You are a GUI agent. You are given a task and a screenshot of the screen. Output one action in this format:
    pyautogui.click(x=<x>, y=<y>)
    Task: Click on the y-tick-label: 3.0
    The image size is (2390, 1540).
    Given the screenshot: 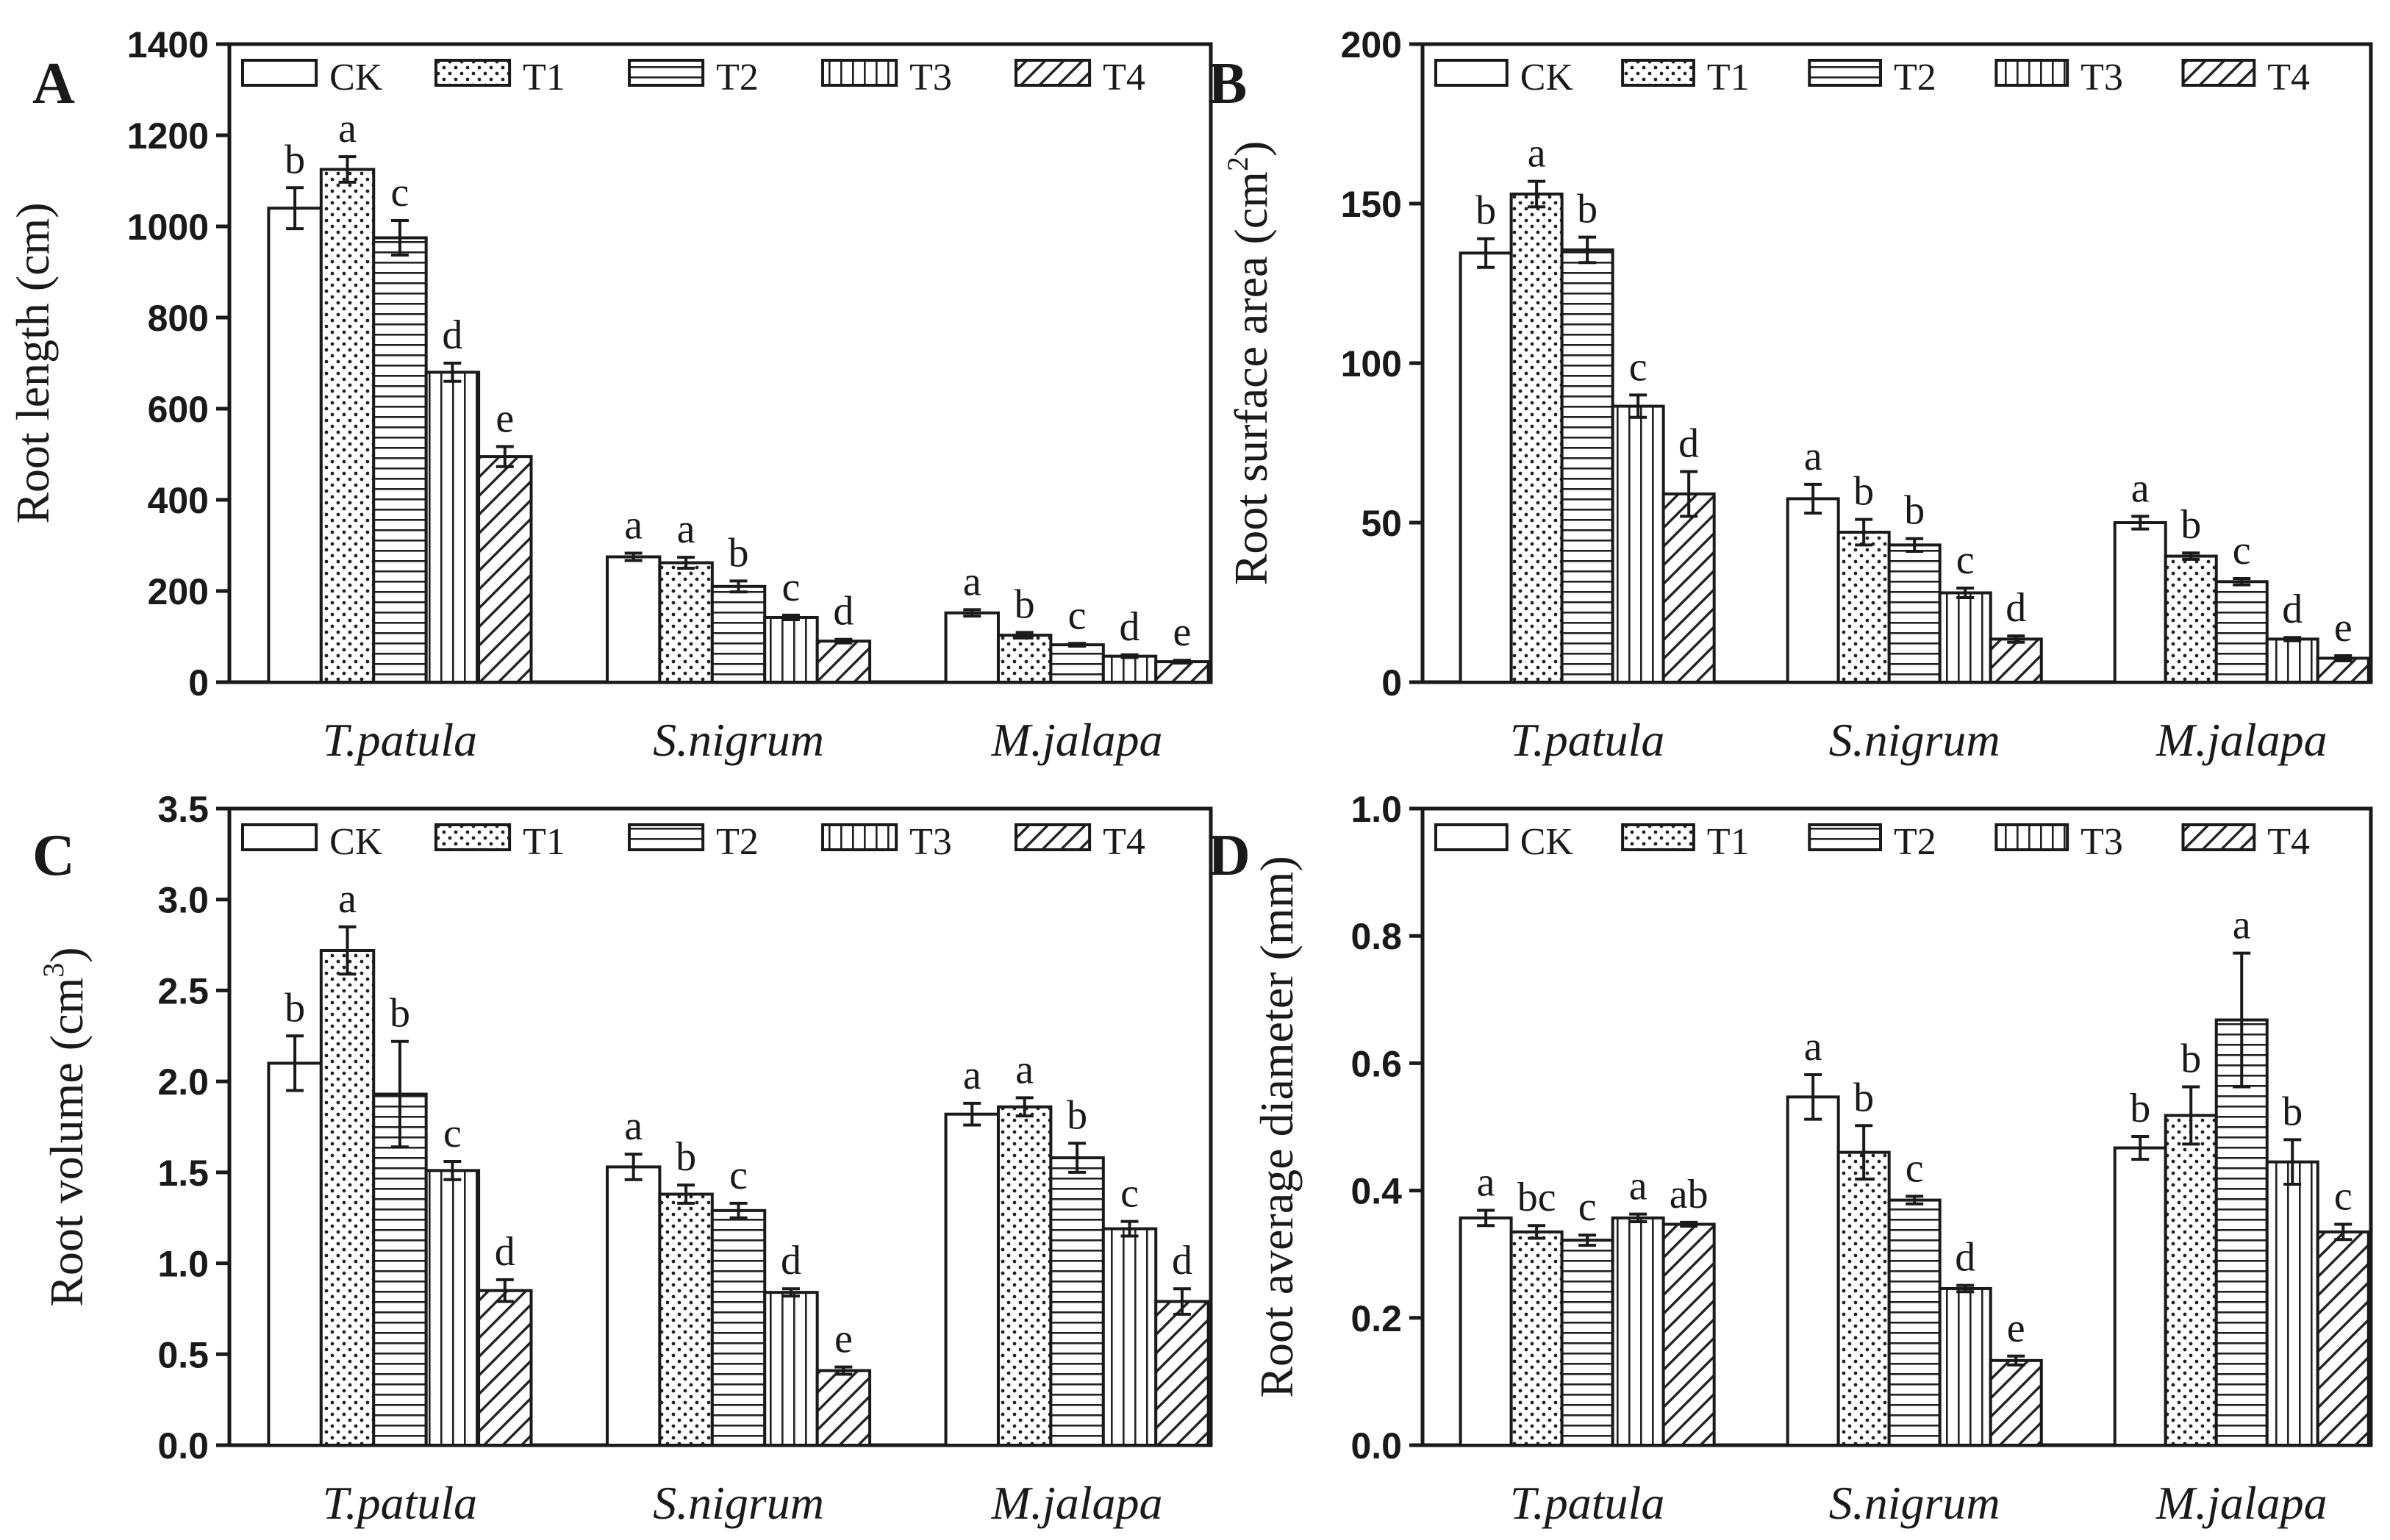 What is the action you would take?
    pyautogui.click(x=183, y=901)
    